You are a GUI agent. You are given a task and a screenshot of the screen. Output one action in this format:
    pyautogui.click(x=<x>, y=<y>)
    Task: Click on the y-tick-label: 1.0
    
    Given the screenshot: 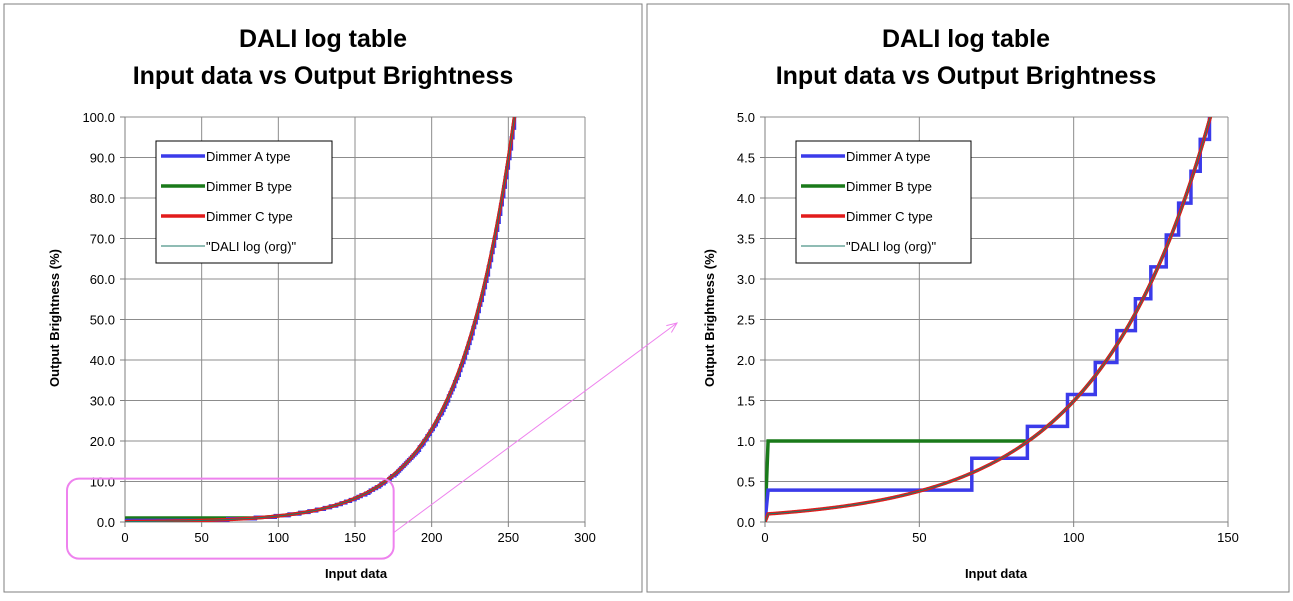 What is the action you would take?
    pyautogui.click(x=746, y=441)
    